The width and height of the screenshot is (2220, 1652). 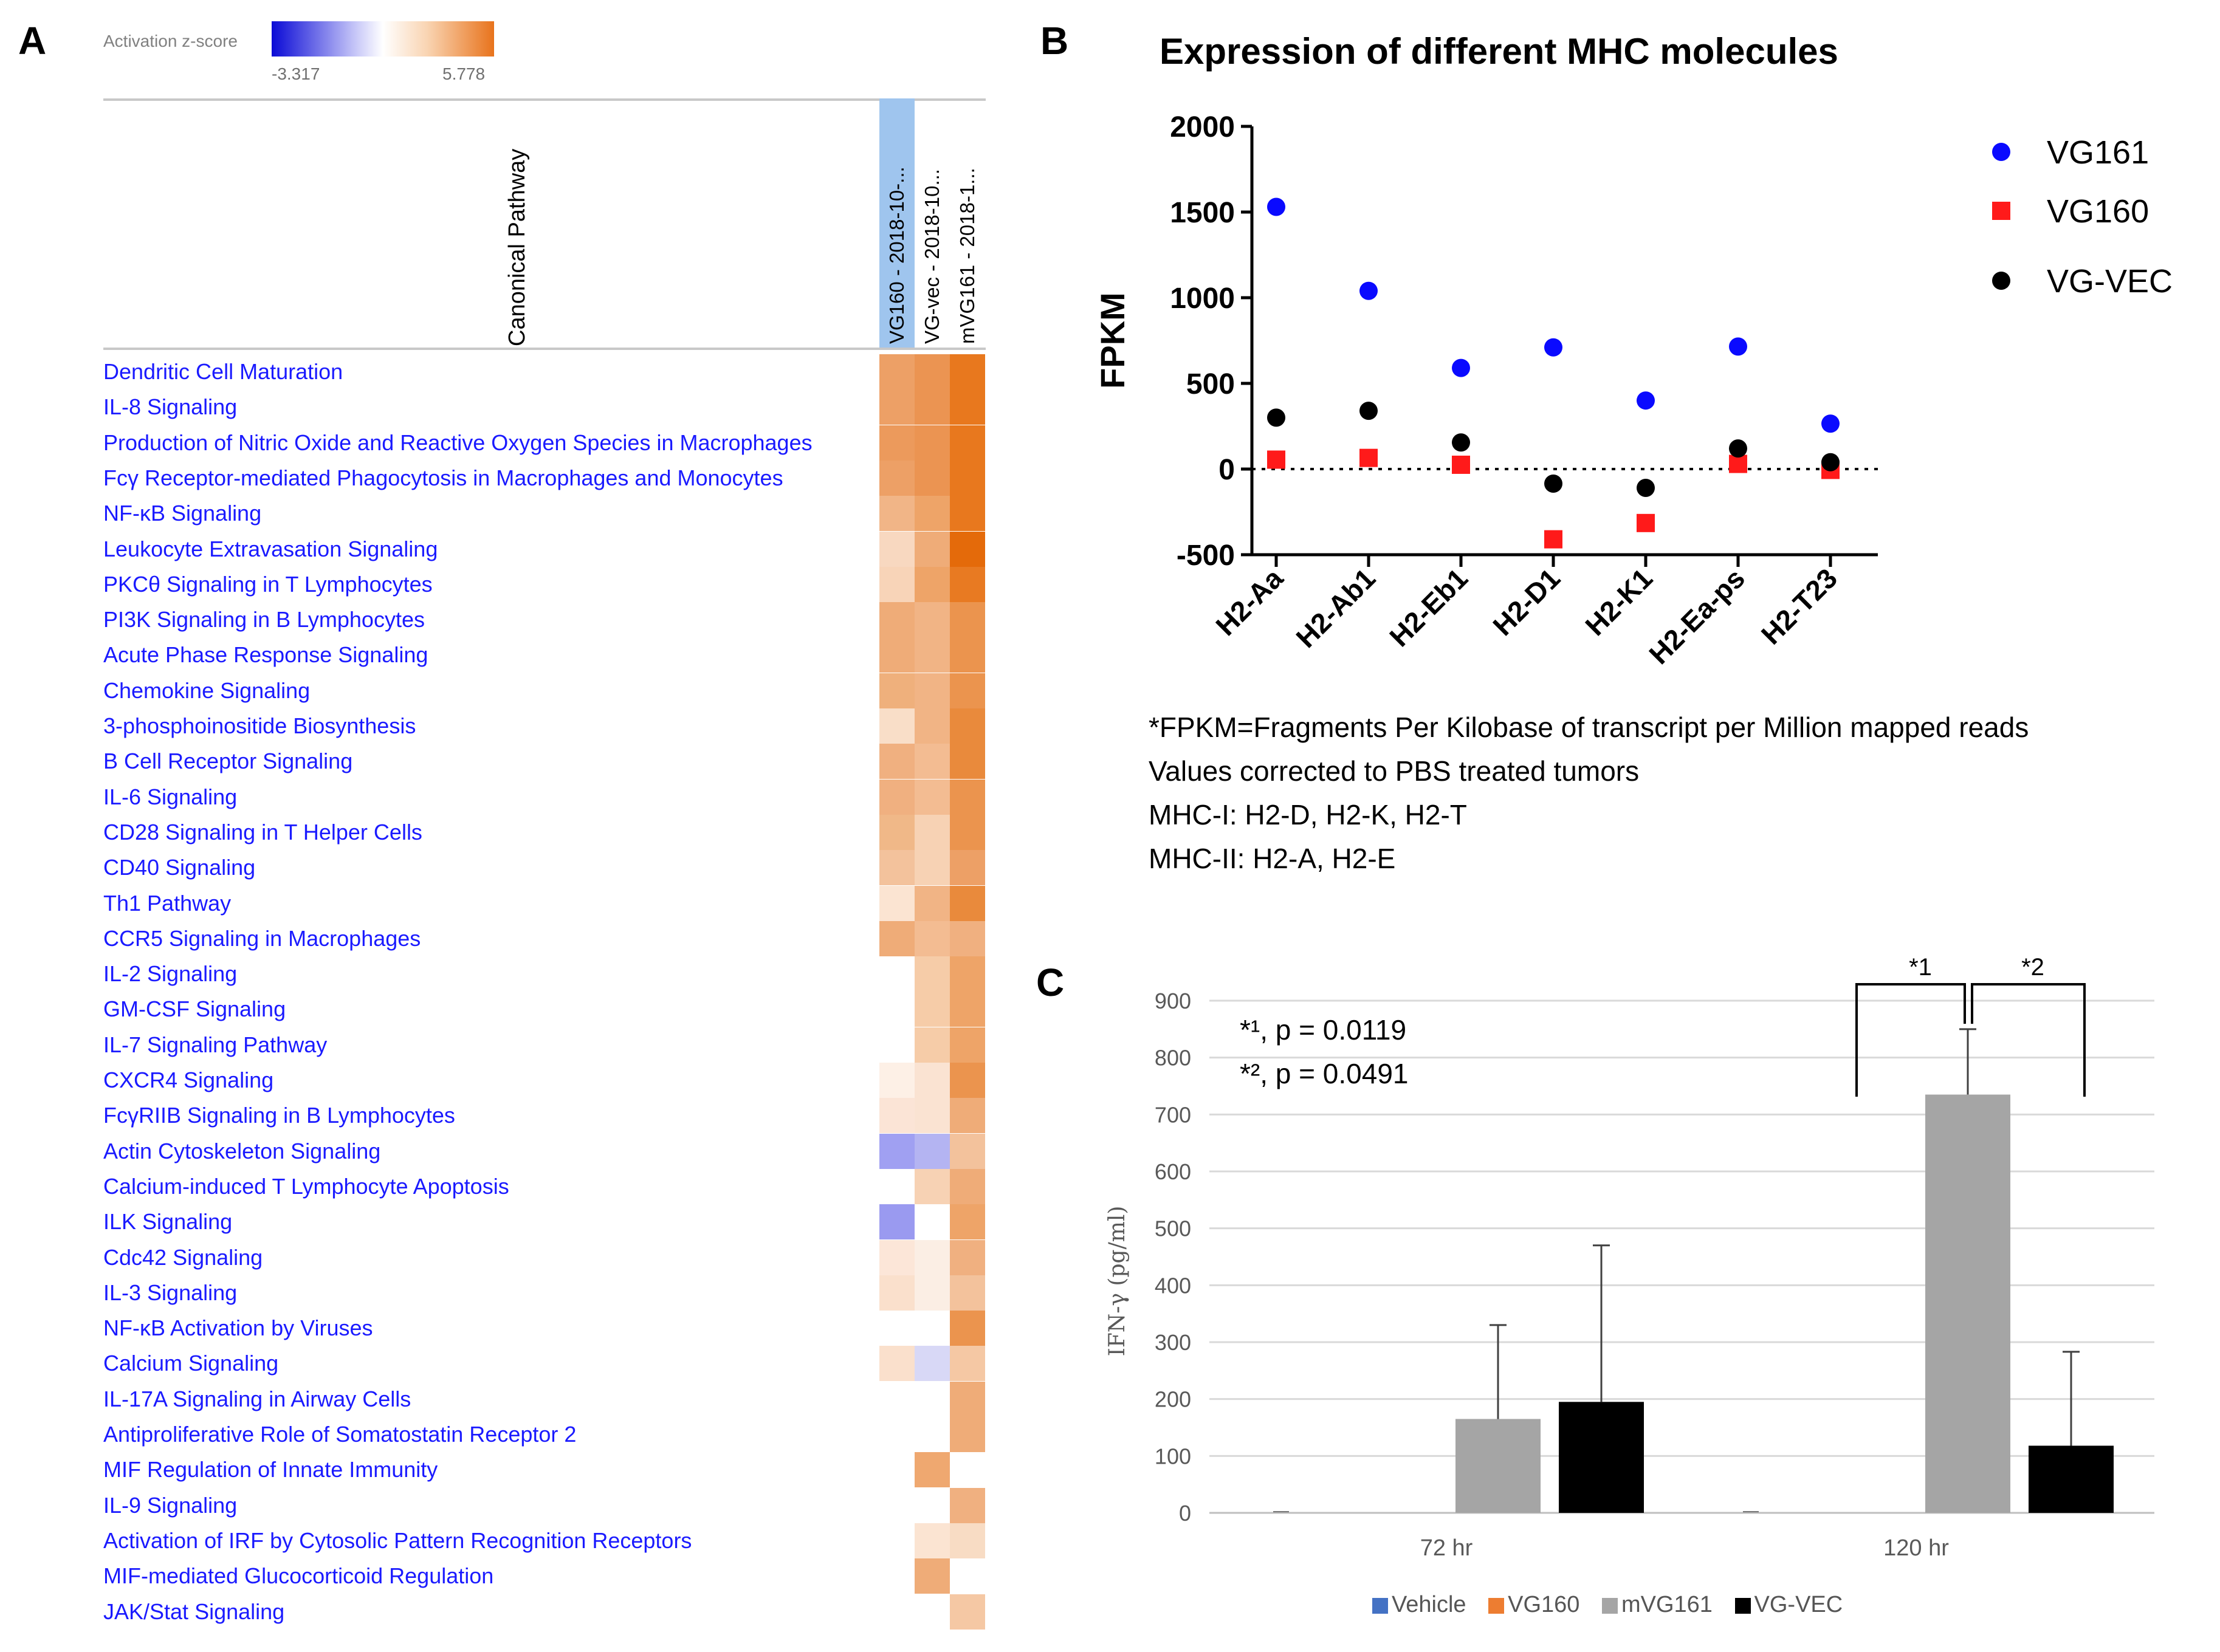 What do you see at coordinates (1697, 616) in the screenshot?
I see `x-tick-label: H2-Ea-ps` at bounding box center [1697, 616].